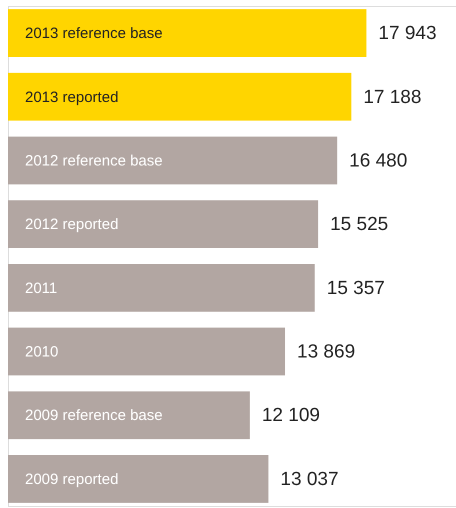  What do you see at coordinates (355, 288) in the screenshot?
I see `data-label: 15 357` at bounding box center [355, 288].